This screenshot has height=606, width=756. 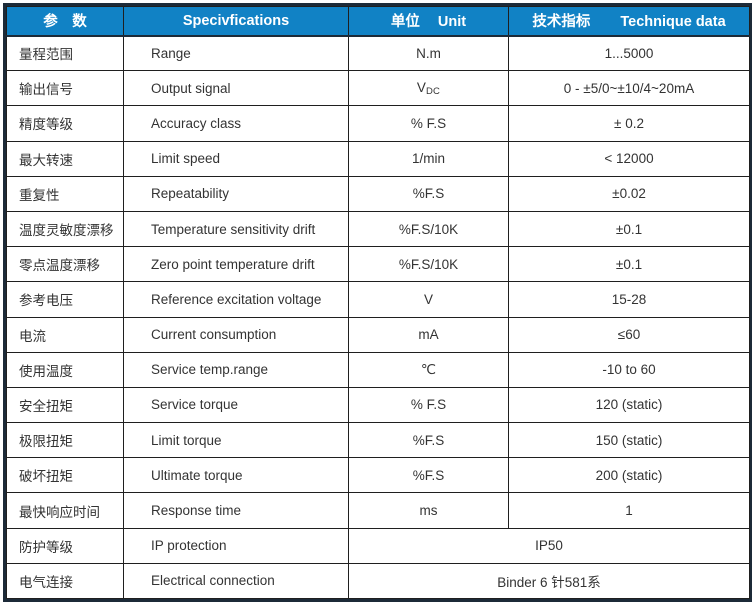 I want to click on spec-cell: Current consumption, so click(x=236, y=334).